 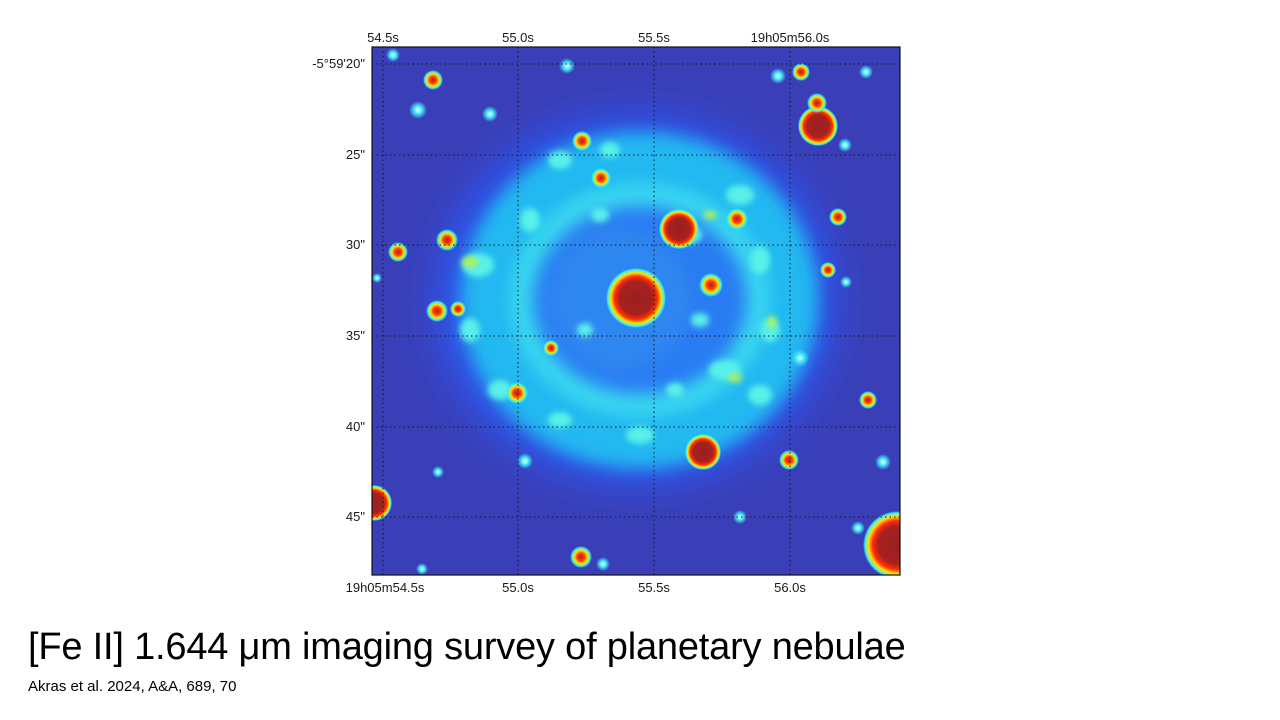 What do you see at coordinates (355, 426) in the screenshot?
I see `dec-tick-label: 40"` at bounding box center [355, 426].